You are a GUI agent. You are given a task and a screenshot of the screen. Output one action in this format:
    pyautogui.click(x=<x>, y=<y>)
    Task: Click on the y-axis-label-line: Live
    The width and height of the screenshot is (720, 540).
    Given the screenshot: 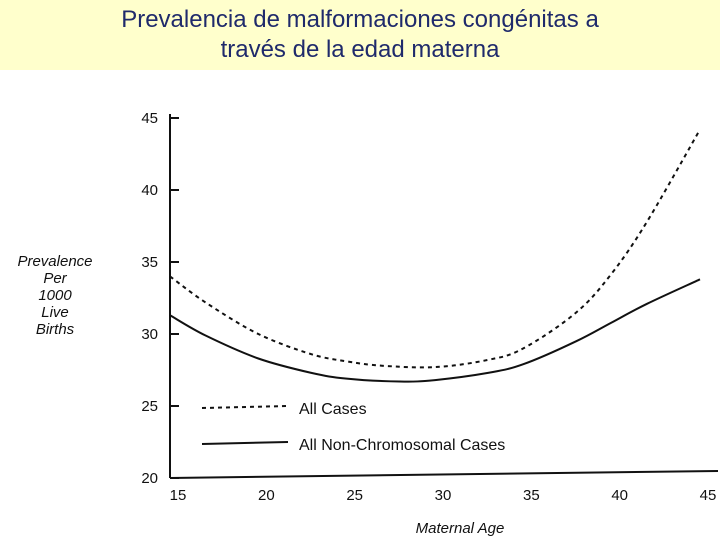 What is the action you would take?
    pyautogui.click(x=55, y=312)
    